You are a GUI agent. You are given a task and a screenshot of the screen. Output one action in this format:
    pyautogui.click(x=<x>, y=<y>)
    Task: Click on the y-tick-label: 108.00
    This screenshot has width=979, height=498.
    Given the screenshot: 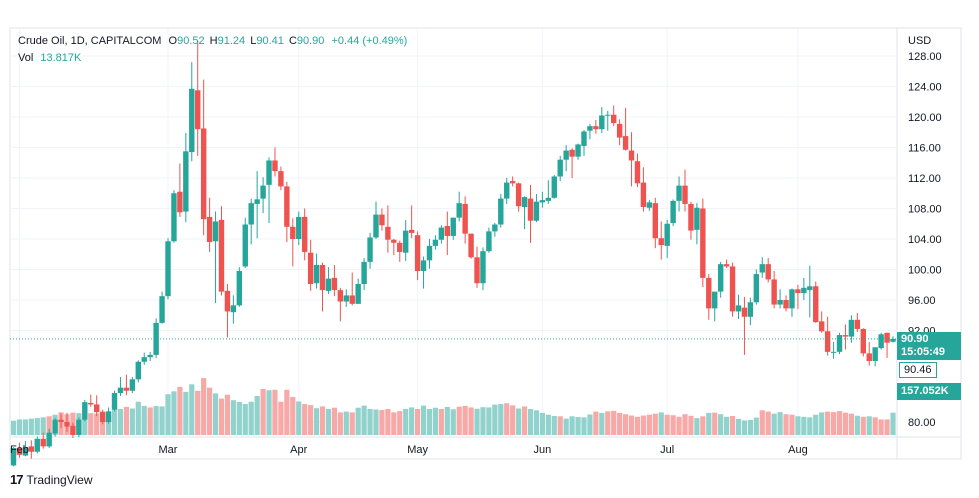 What is the action you would take?
    pyautogui.click(x=925, y=210)
    